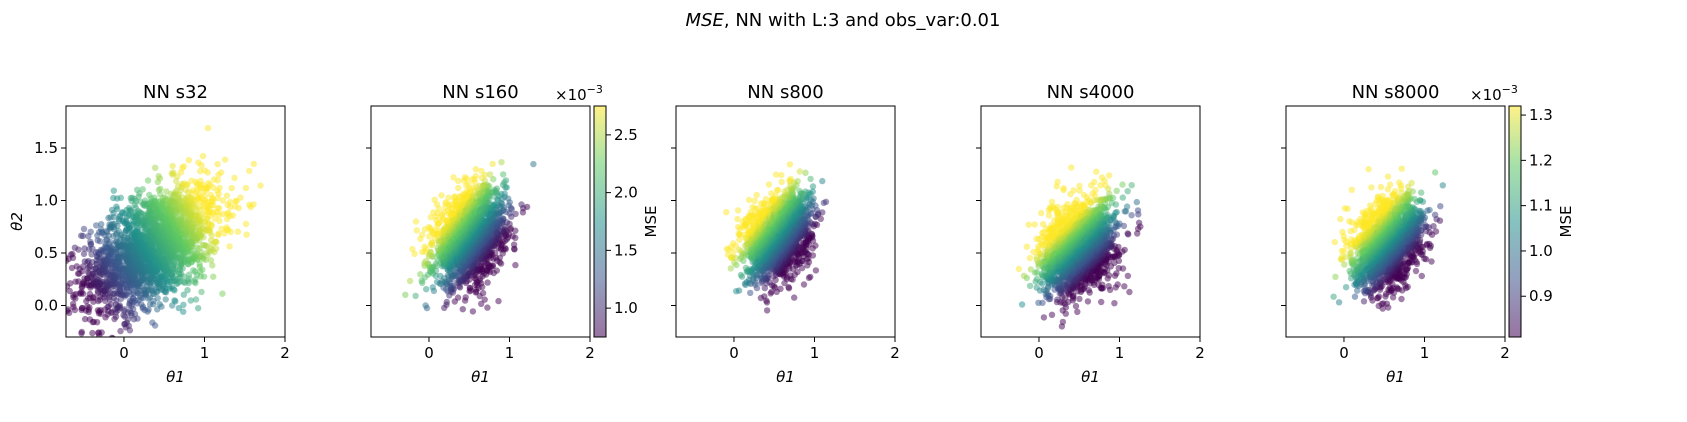 The width and height of the screenshot is (1687, 422). Describe the element at coordinates (651, 222) in the screenshot. I see `colorbar-label: MSE` at that location.